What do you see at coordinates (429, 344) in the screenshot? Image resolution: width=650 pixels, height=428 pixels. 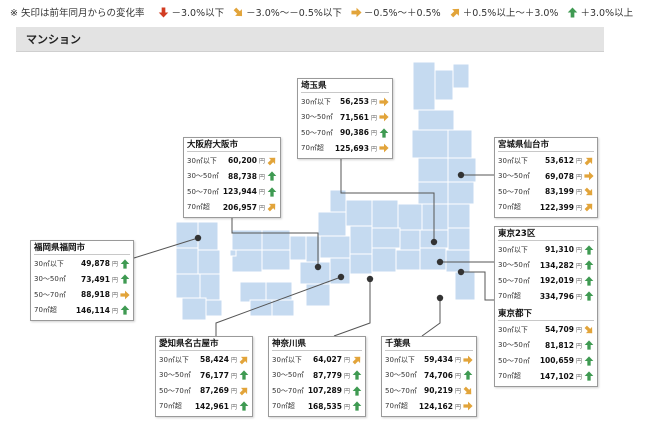 I see `region-title: 千葉県` at bounding box center [429, 344].